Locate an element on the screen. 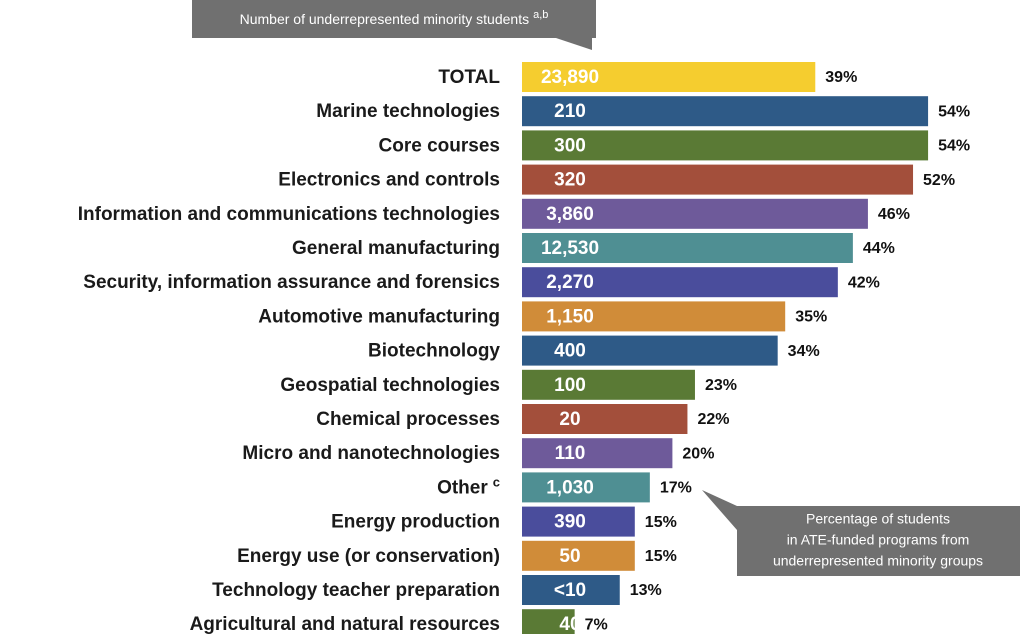  count-label: 12,530 is located at coordinates (570, 248).